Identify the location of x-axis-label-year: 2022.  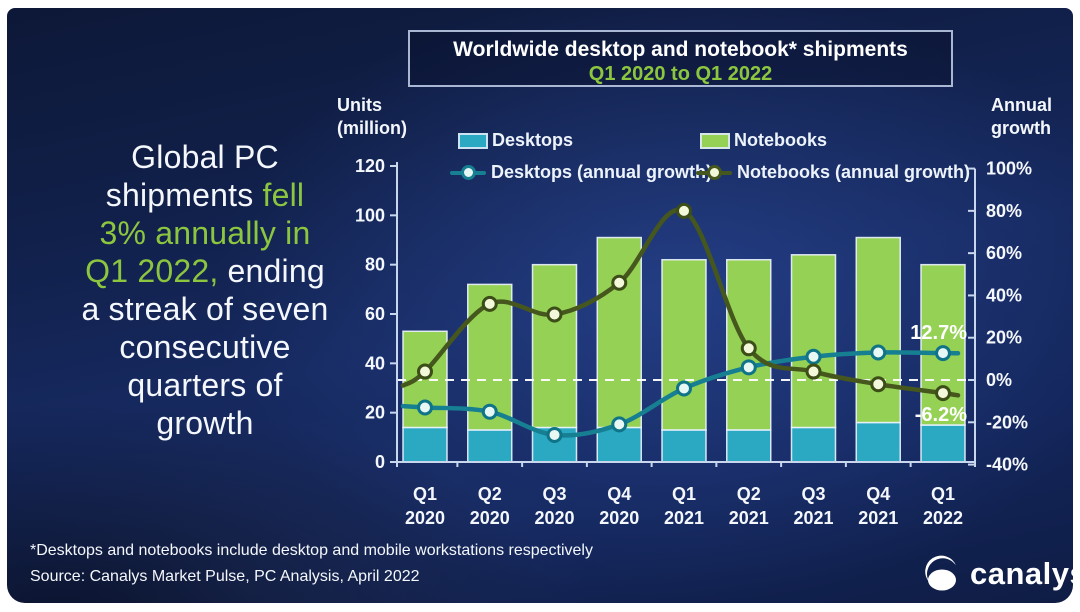
(943, 518).